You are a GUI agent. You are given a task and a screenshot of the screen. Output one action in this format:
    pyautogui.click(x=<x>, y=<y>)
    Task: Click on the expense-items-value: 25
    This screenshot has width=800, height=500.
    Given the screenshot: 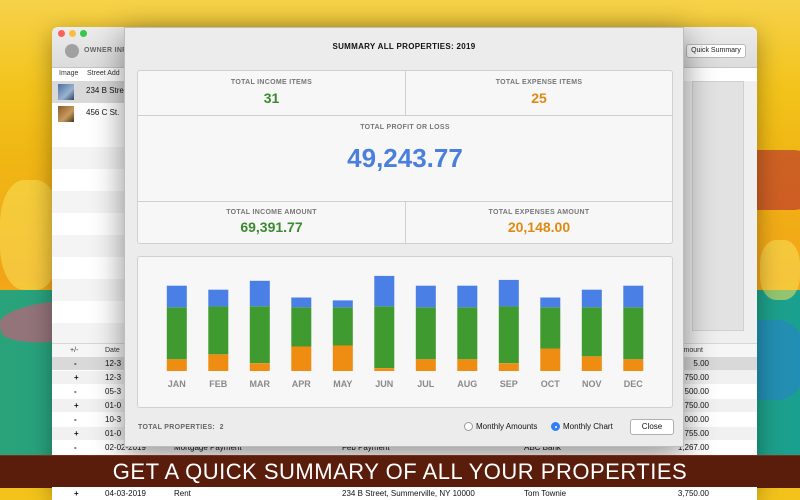 What is the action you would take?
    pyautogui.click(x=539, y=98)
    